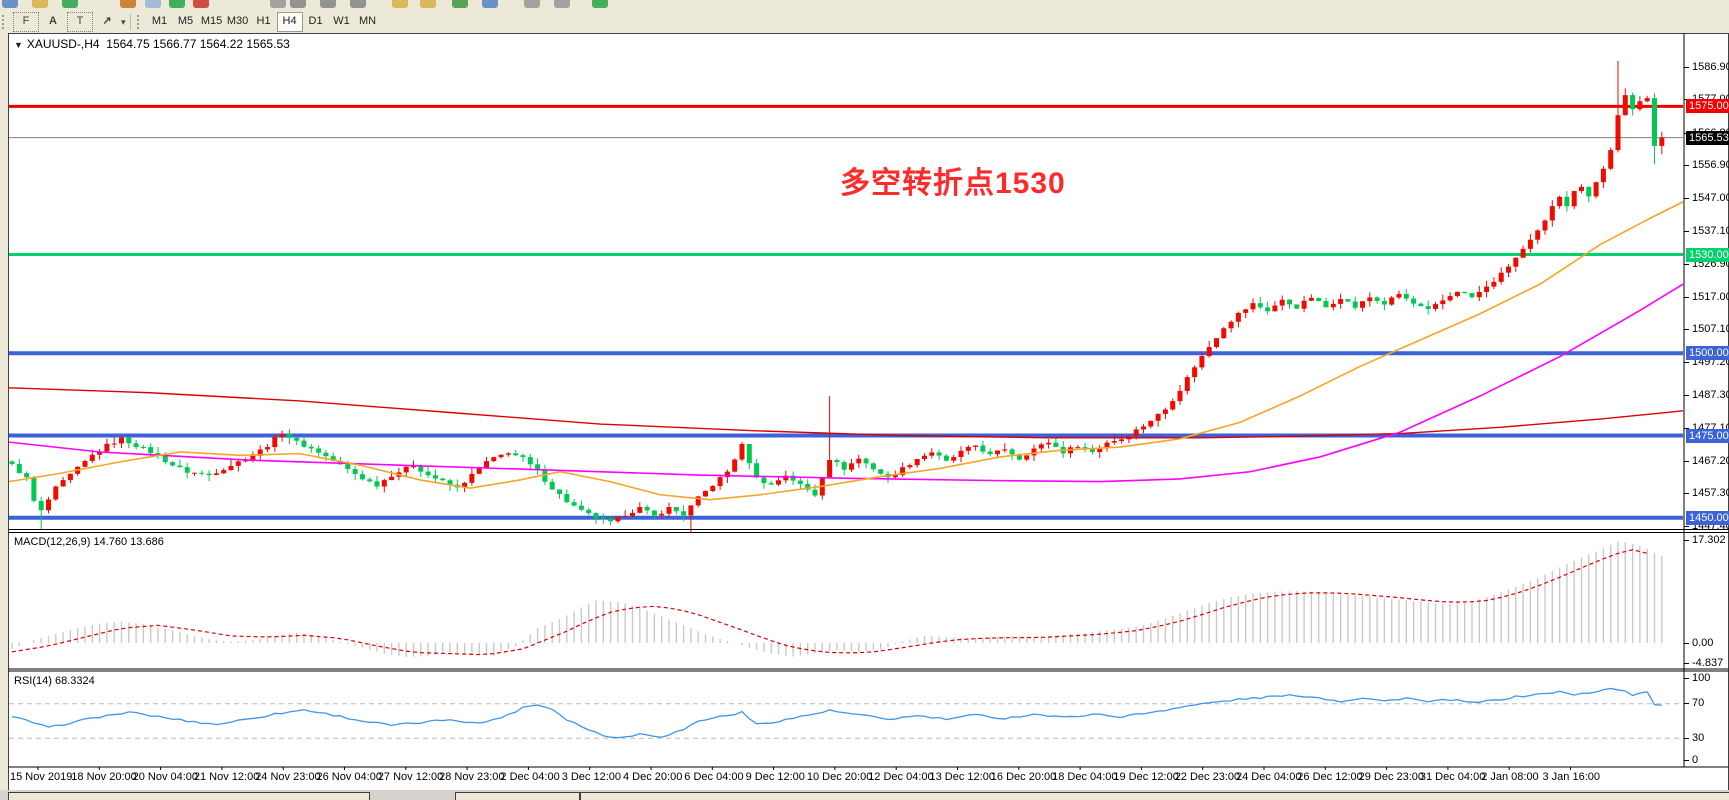 This screenshot has height=800, width=1729. What do you see at coordinates (53, 21) in the screenshot?
I see `text-tool: A` at bounding box center [53, 21].